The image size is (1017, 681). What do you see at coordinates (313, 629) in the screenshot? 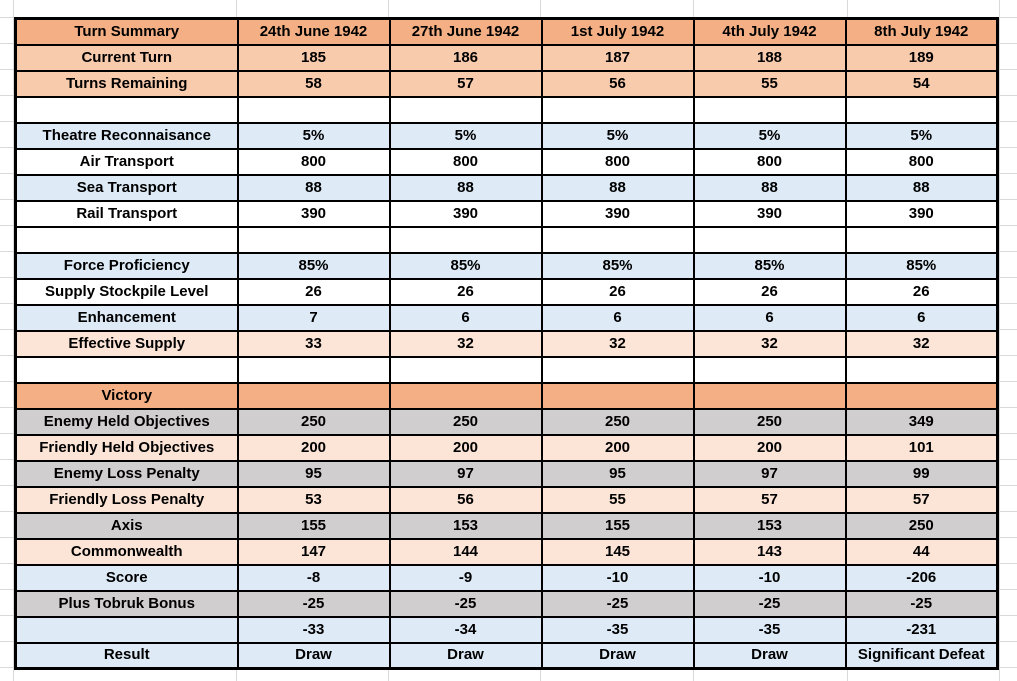
I see `value-cell: -33` at bounding box center [313, 629].